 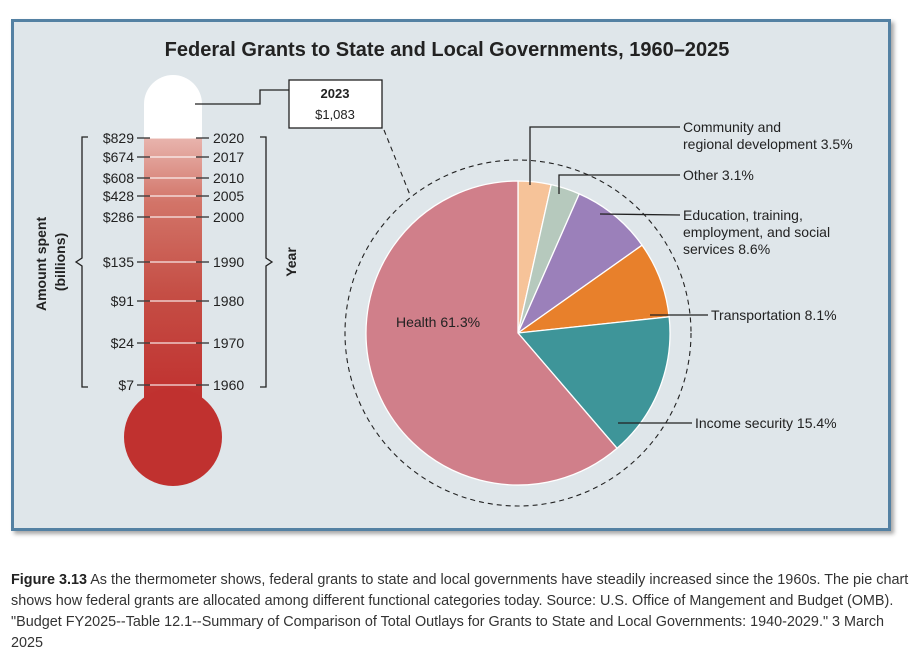 I want to click on pie-slice-label: Community and regional development 3.5%, so click(x=768, y=135).